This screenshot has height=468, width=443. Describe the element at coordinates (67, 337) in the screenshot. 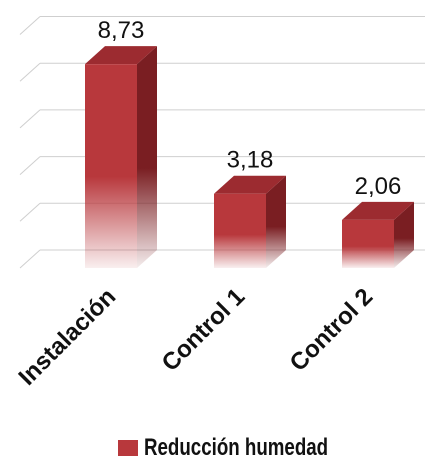

I see `category-label: Instalación` at that location.